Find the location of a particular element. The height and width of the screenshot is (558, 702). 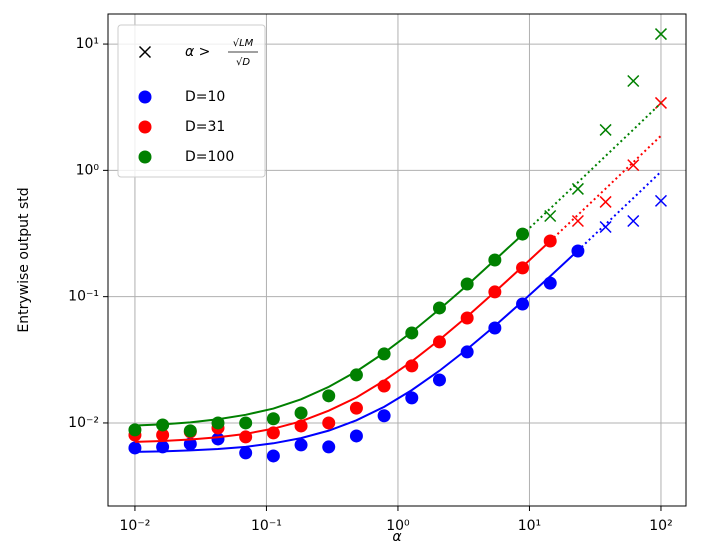

x-tick-label: 10⁻² is located at coordinates (135, 526).